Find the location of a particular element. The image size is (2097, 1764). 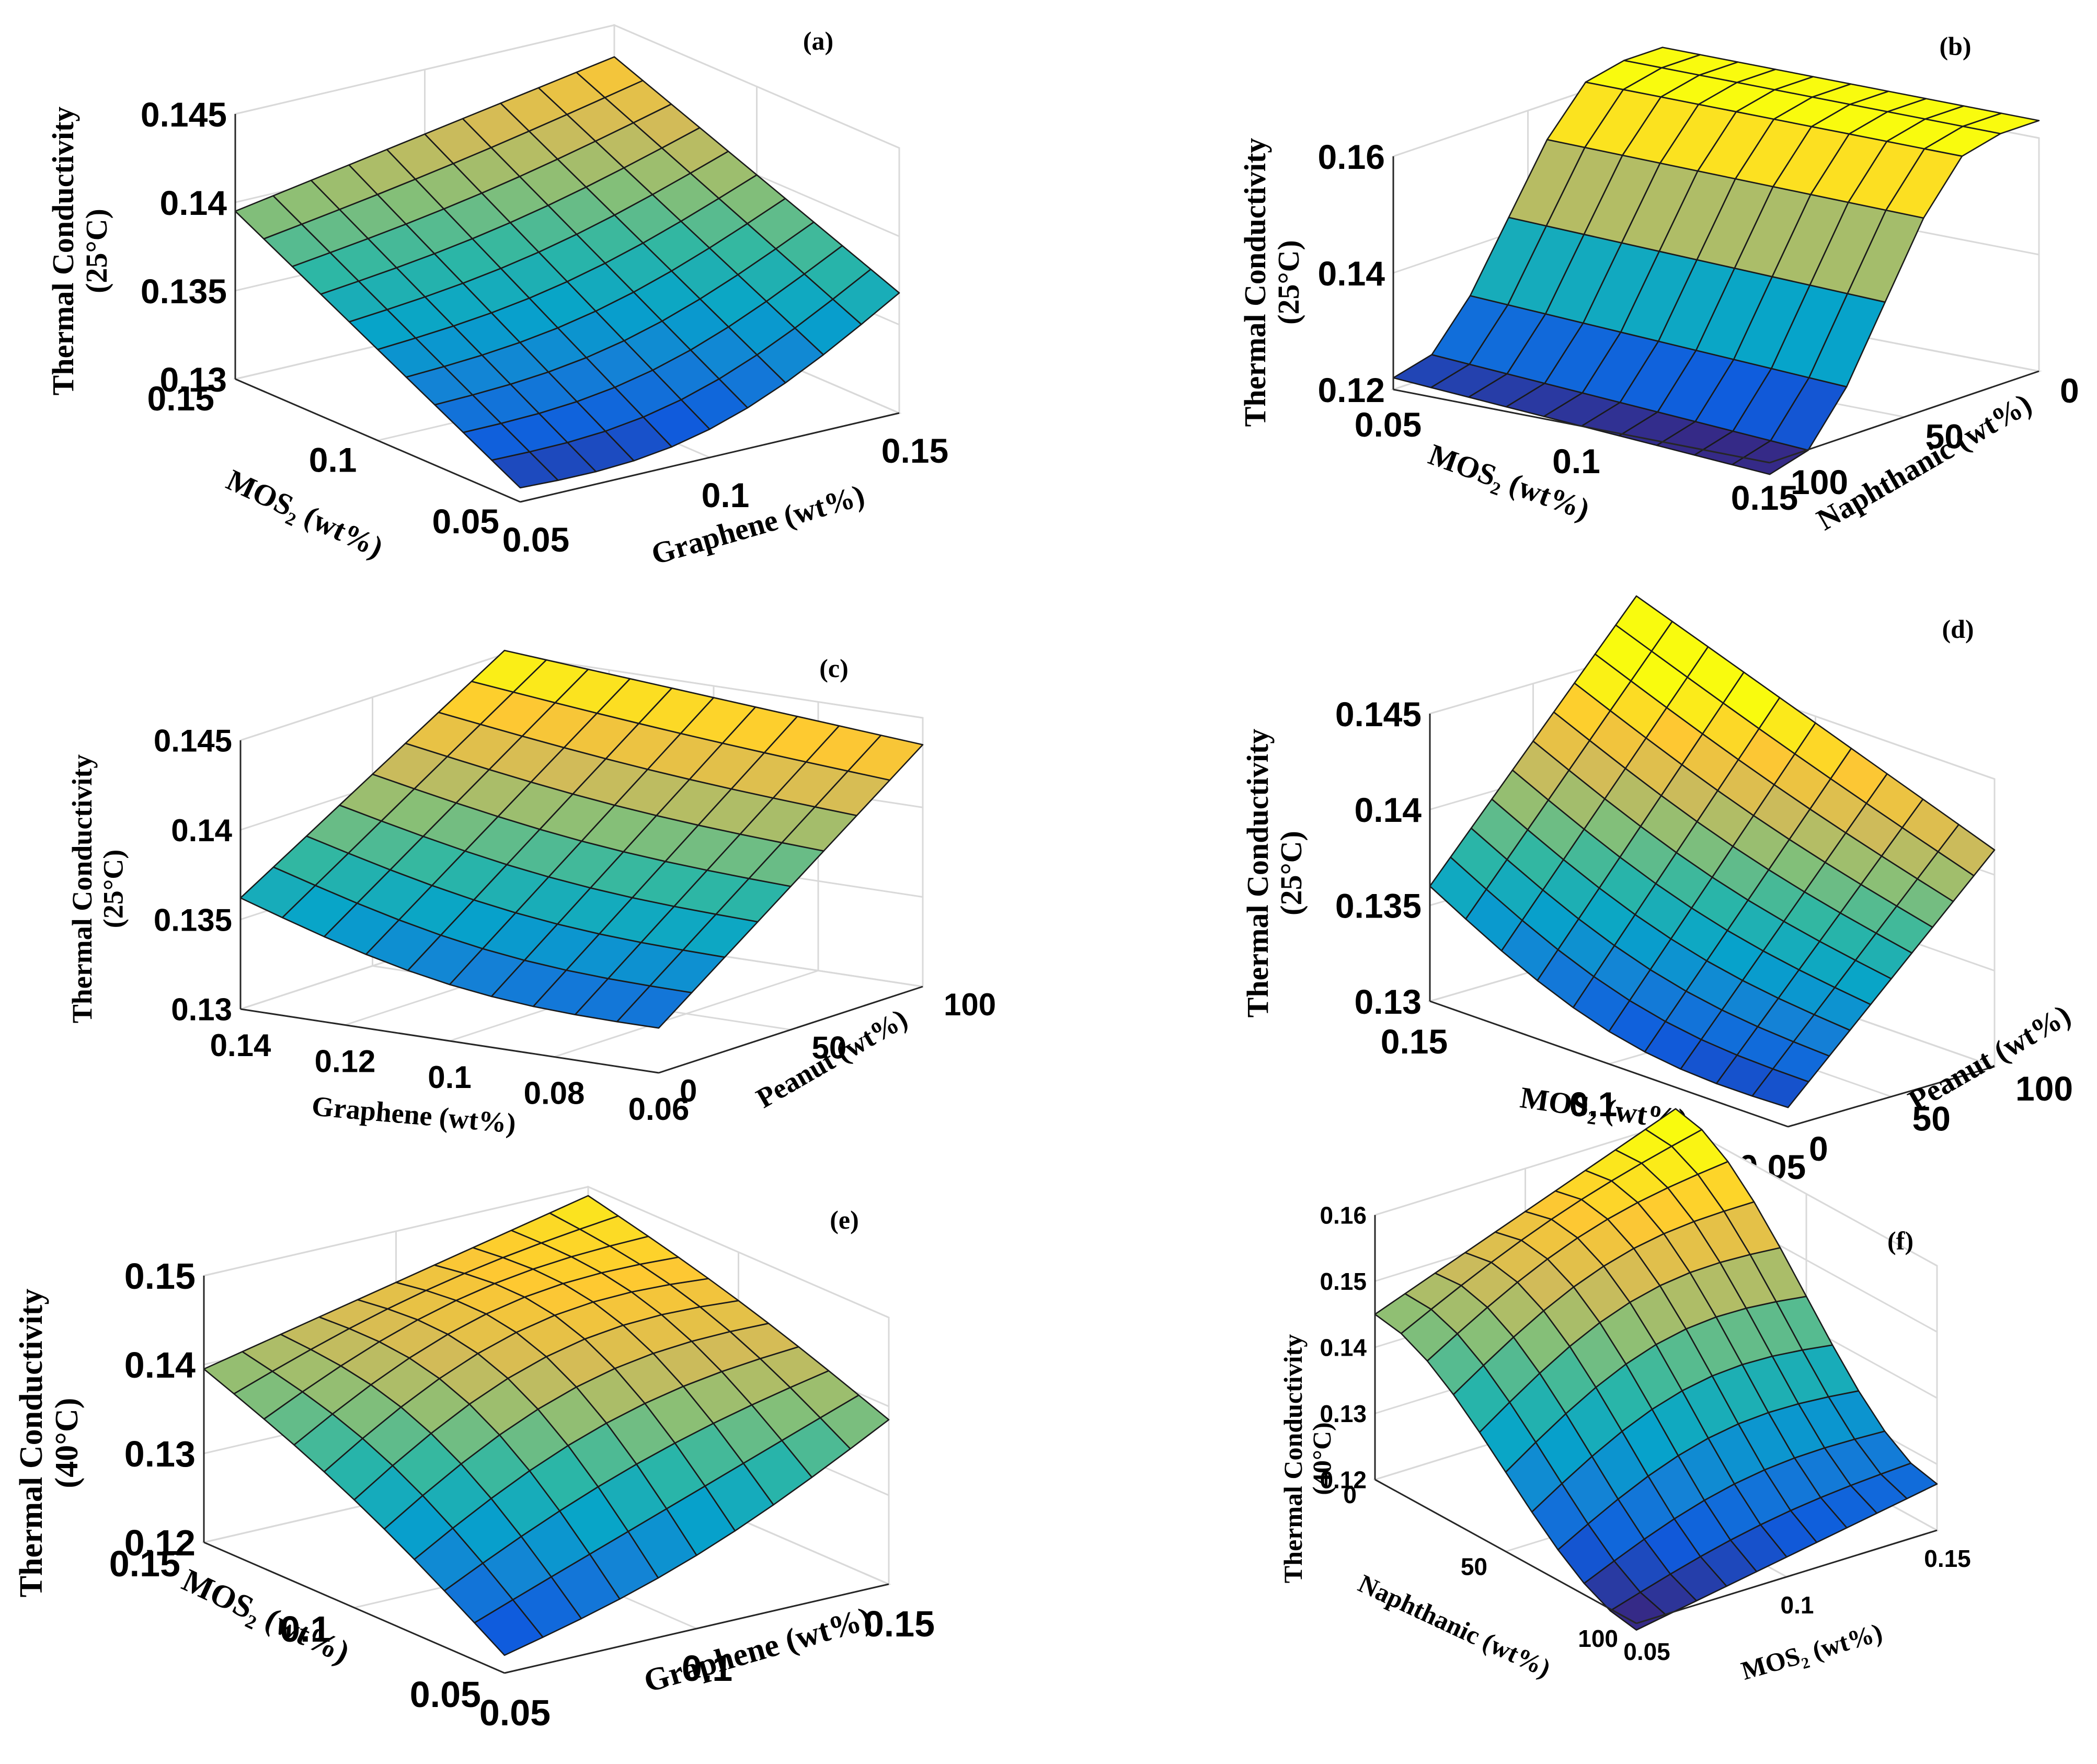

x-axis-label-subscript: 2 is located at coordinates (1592, 1118).